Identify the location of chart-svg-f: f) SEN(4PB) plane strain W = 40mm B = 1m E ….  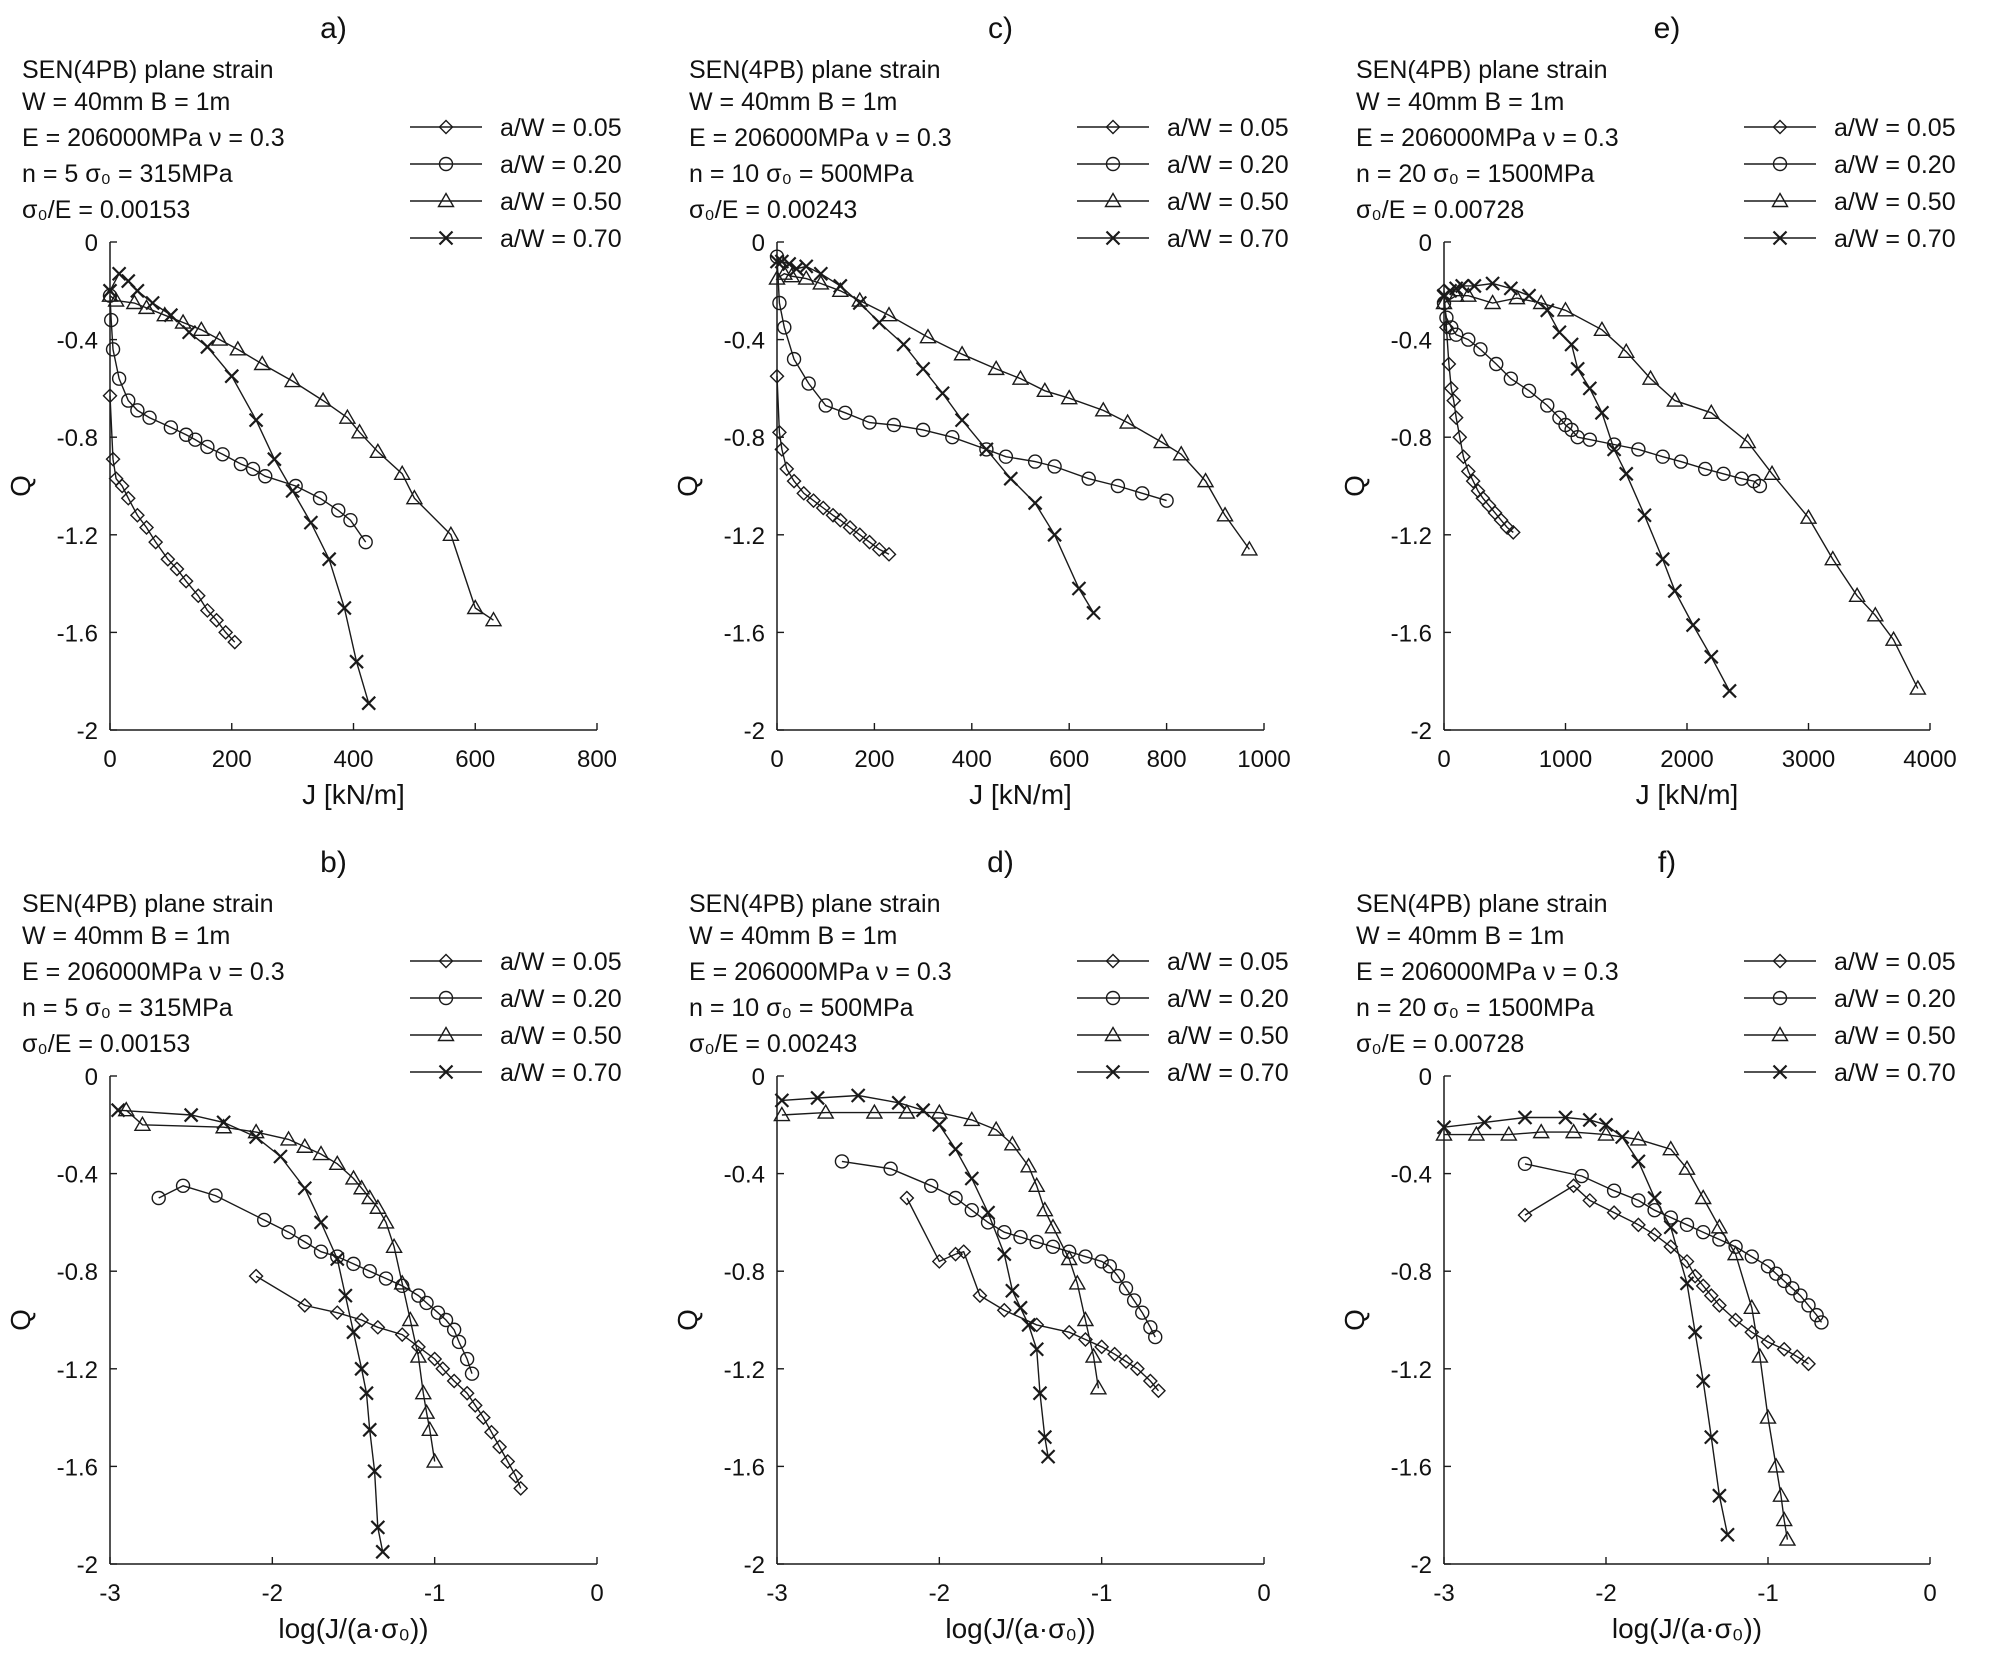
(1647, 1245).